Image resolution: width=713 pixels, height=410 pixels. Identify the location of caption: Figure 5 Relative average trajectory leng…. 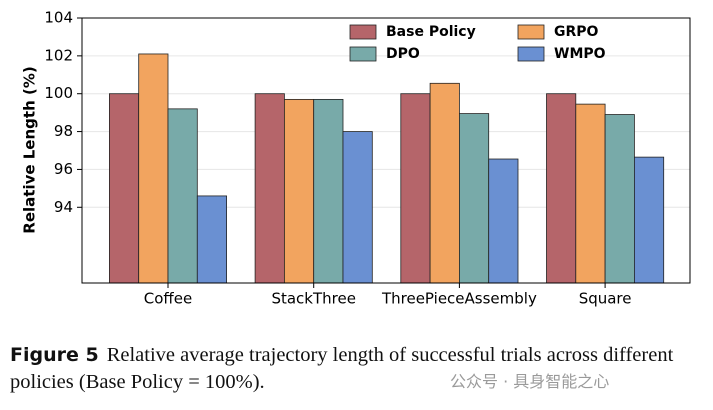
(358, 369).